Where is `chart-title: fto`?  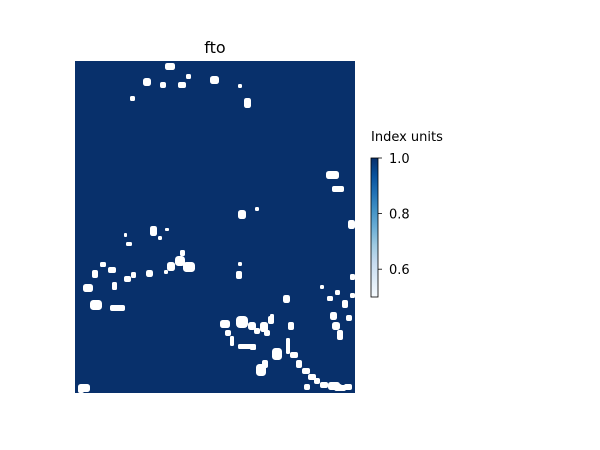
chart-title: fto is located at coordinates (214, 47).